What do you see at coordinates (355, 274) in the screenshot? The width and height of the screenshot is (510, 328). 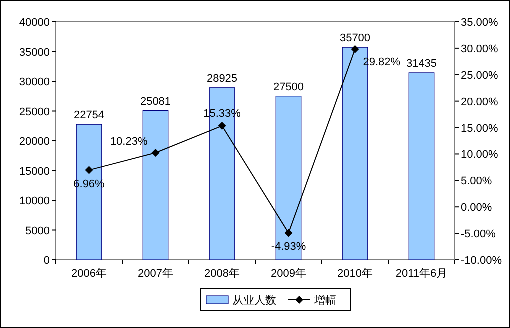 I see `x-tick-label: 2010年` at bounding box center [355, 274].